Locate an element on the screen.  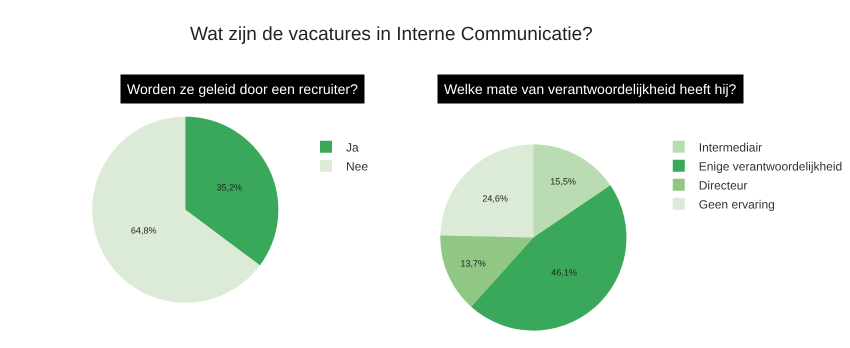
data-label: 15,5% is located at coordinates (563, 181).